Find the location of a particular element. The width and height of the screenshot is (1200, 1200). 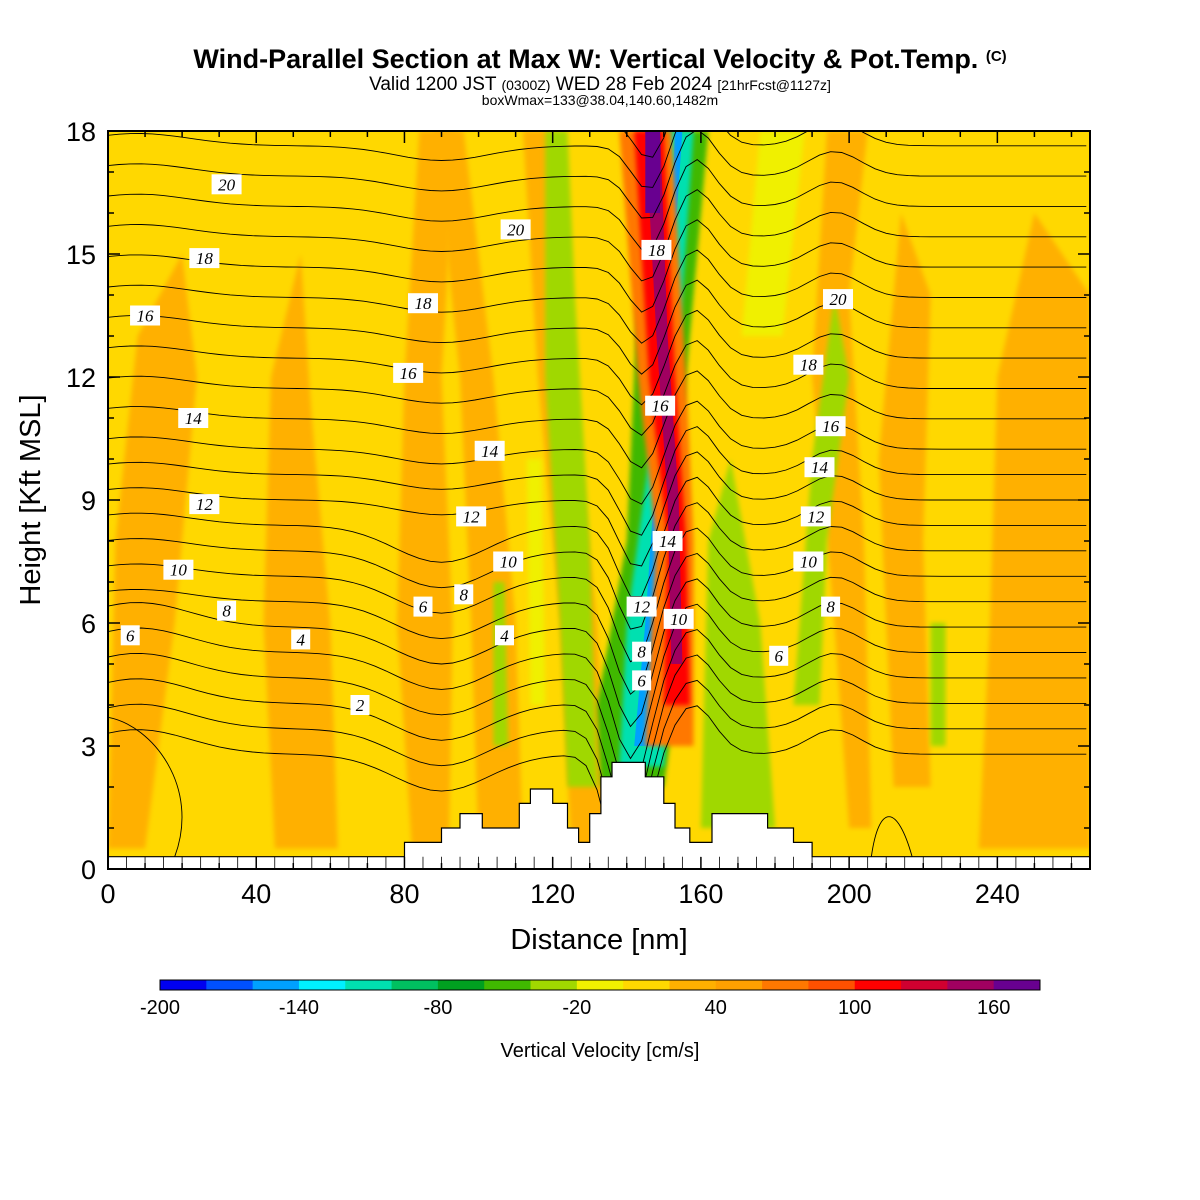

colorbar-tick-label: 160 is located at coordinates (993, 1008).